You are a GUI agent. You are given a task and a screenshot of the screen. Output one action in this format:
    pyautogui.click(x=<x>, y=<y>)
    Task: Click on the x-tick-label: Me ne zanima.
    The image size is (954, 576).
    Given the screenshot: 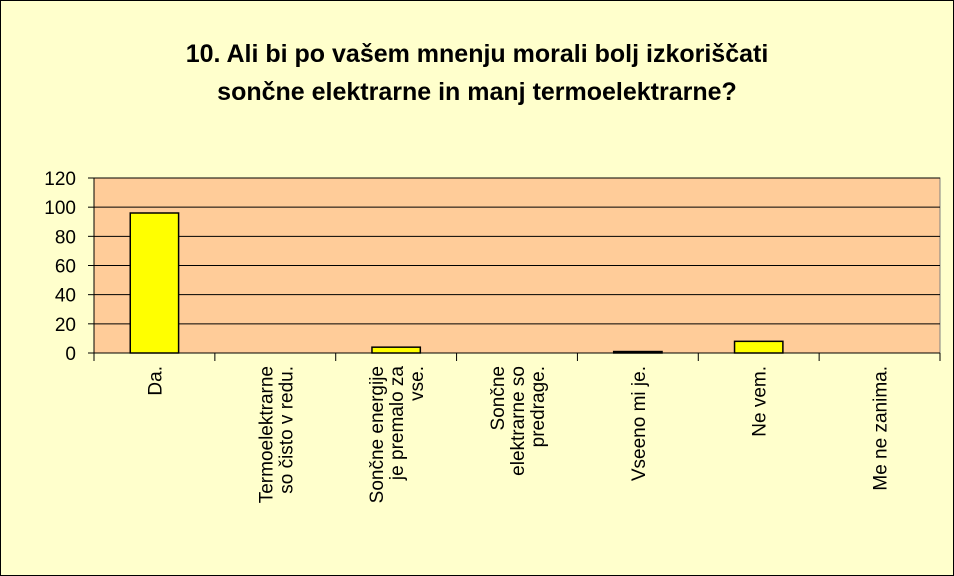 What is the action you would take?
    pyautogui.click(x=881, y=428)
    